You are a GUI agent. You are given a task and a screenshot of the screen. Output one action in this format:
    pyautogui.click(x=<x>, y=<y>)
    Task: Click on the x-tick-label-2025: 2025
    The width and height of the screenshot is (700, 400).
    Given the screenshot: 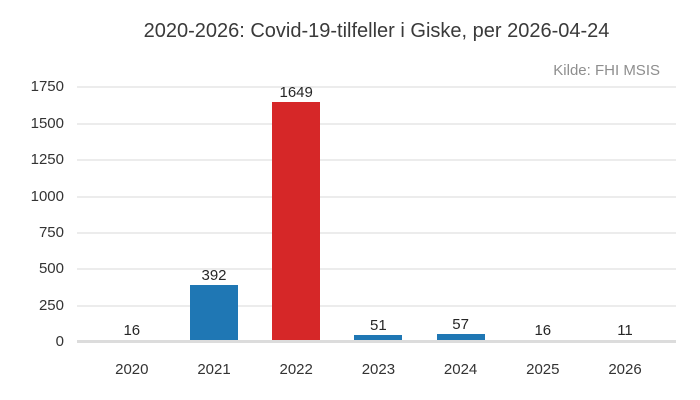 What is the action you would take?
    pyautogui.click(x=543, y=369)
    